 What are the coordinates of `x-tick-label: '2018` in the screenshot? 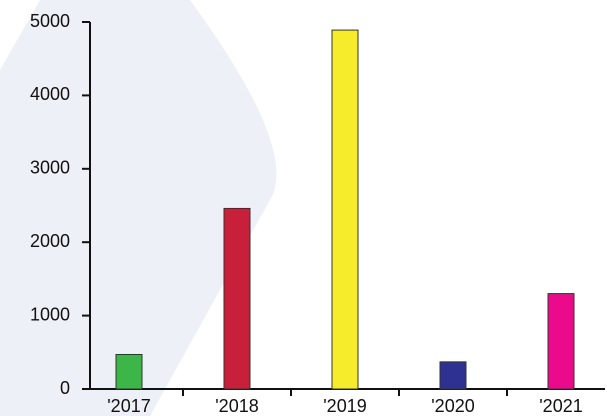 It's located at (236, 406).